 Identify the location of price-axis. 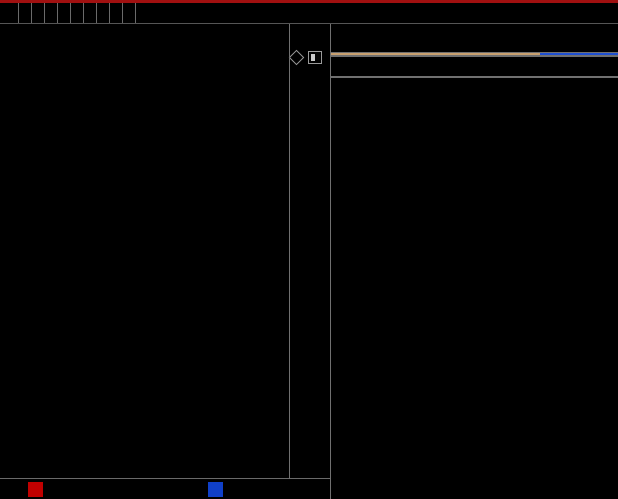
(309, 251).